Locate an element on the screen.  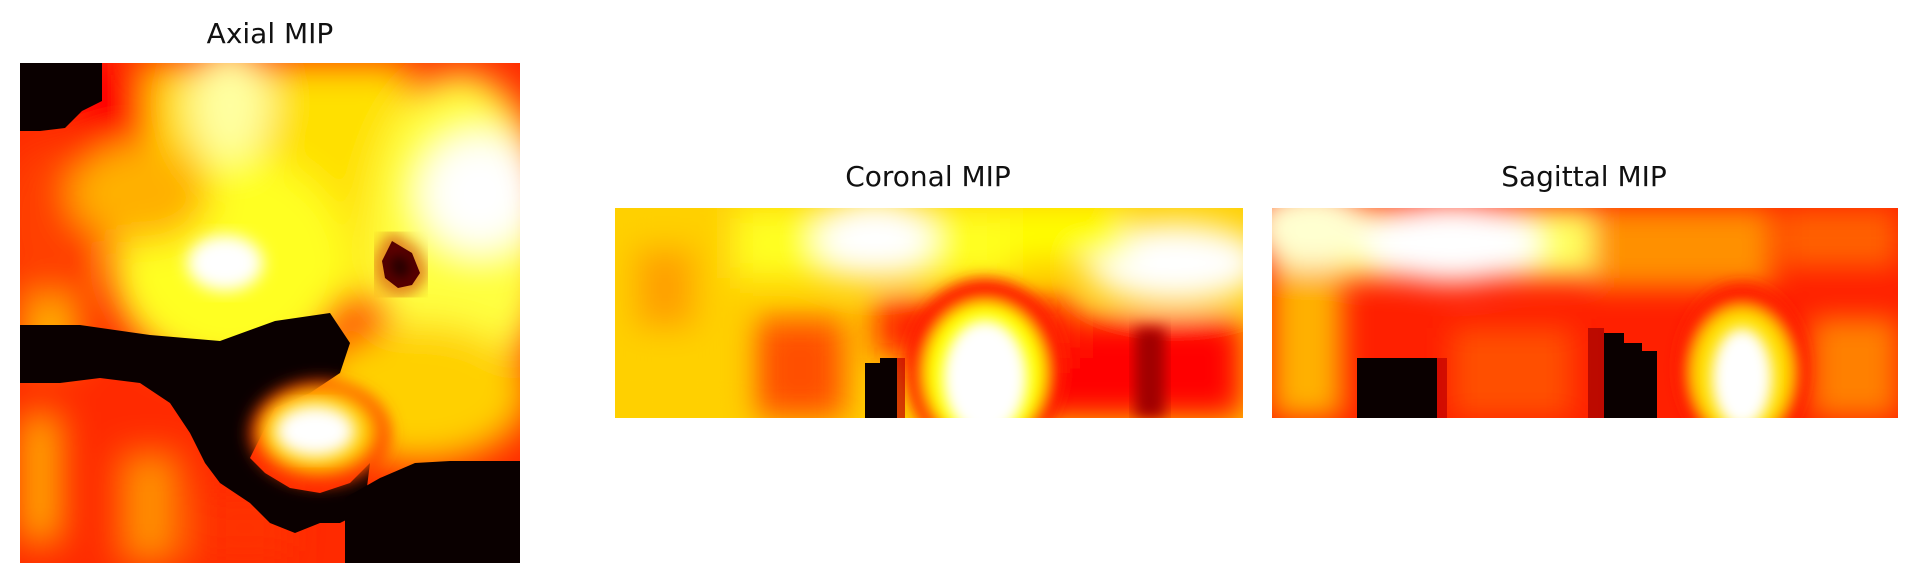
axial-mip-title: Axial MIP is located at coordinates (270, 33).